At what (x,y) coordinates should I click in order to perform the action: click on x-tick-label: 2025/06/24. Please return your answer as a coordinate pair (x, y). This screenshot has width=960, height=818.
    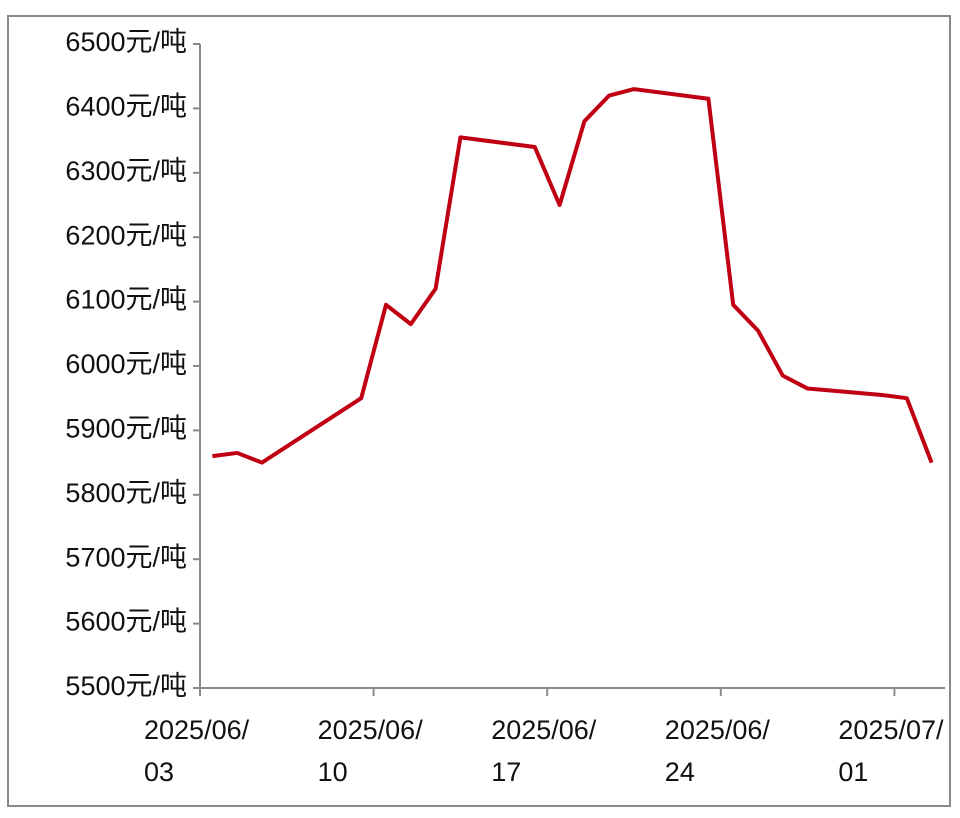
    Looking at the image, I should click on (718, 751).